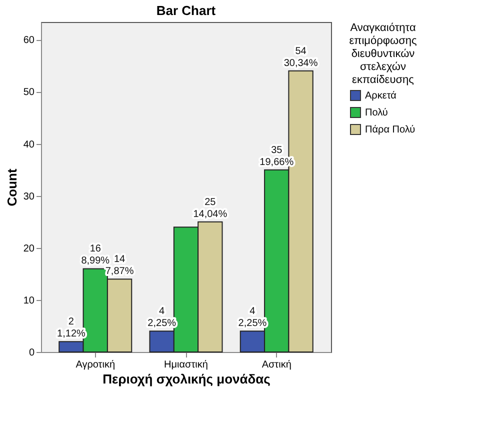 The width and height of the screenshot is (481, 423). I want to click on y-tick-label: 20, so click(29, 248).